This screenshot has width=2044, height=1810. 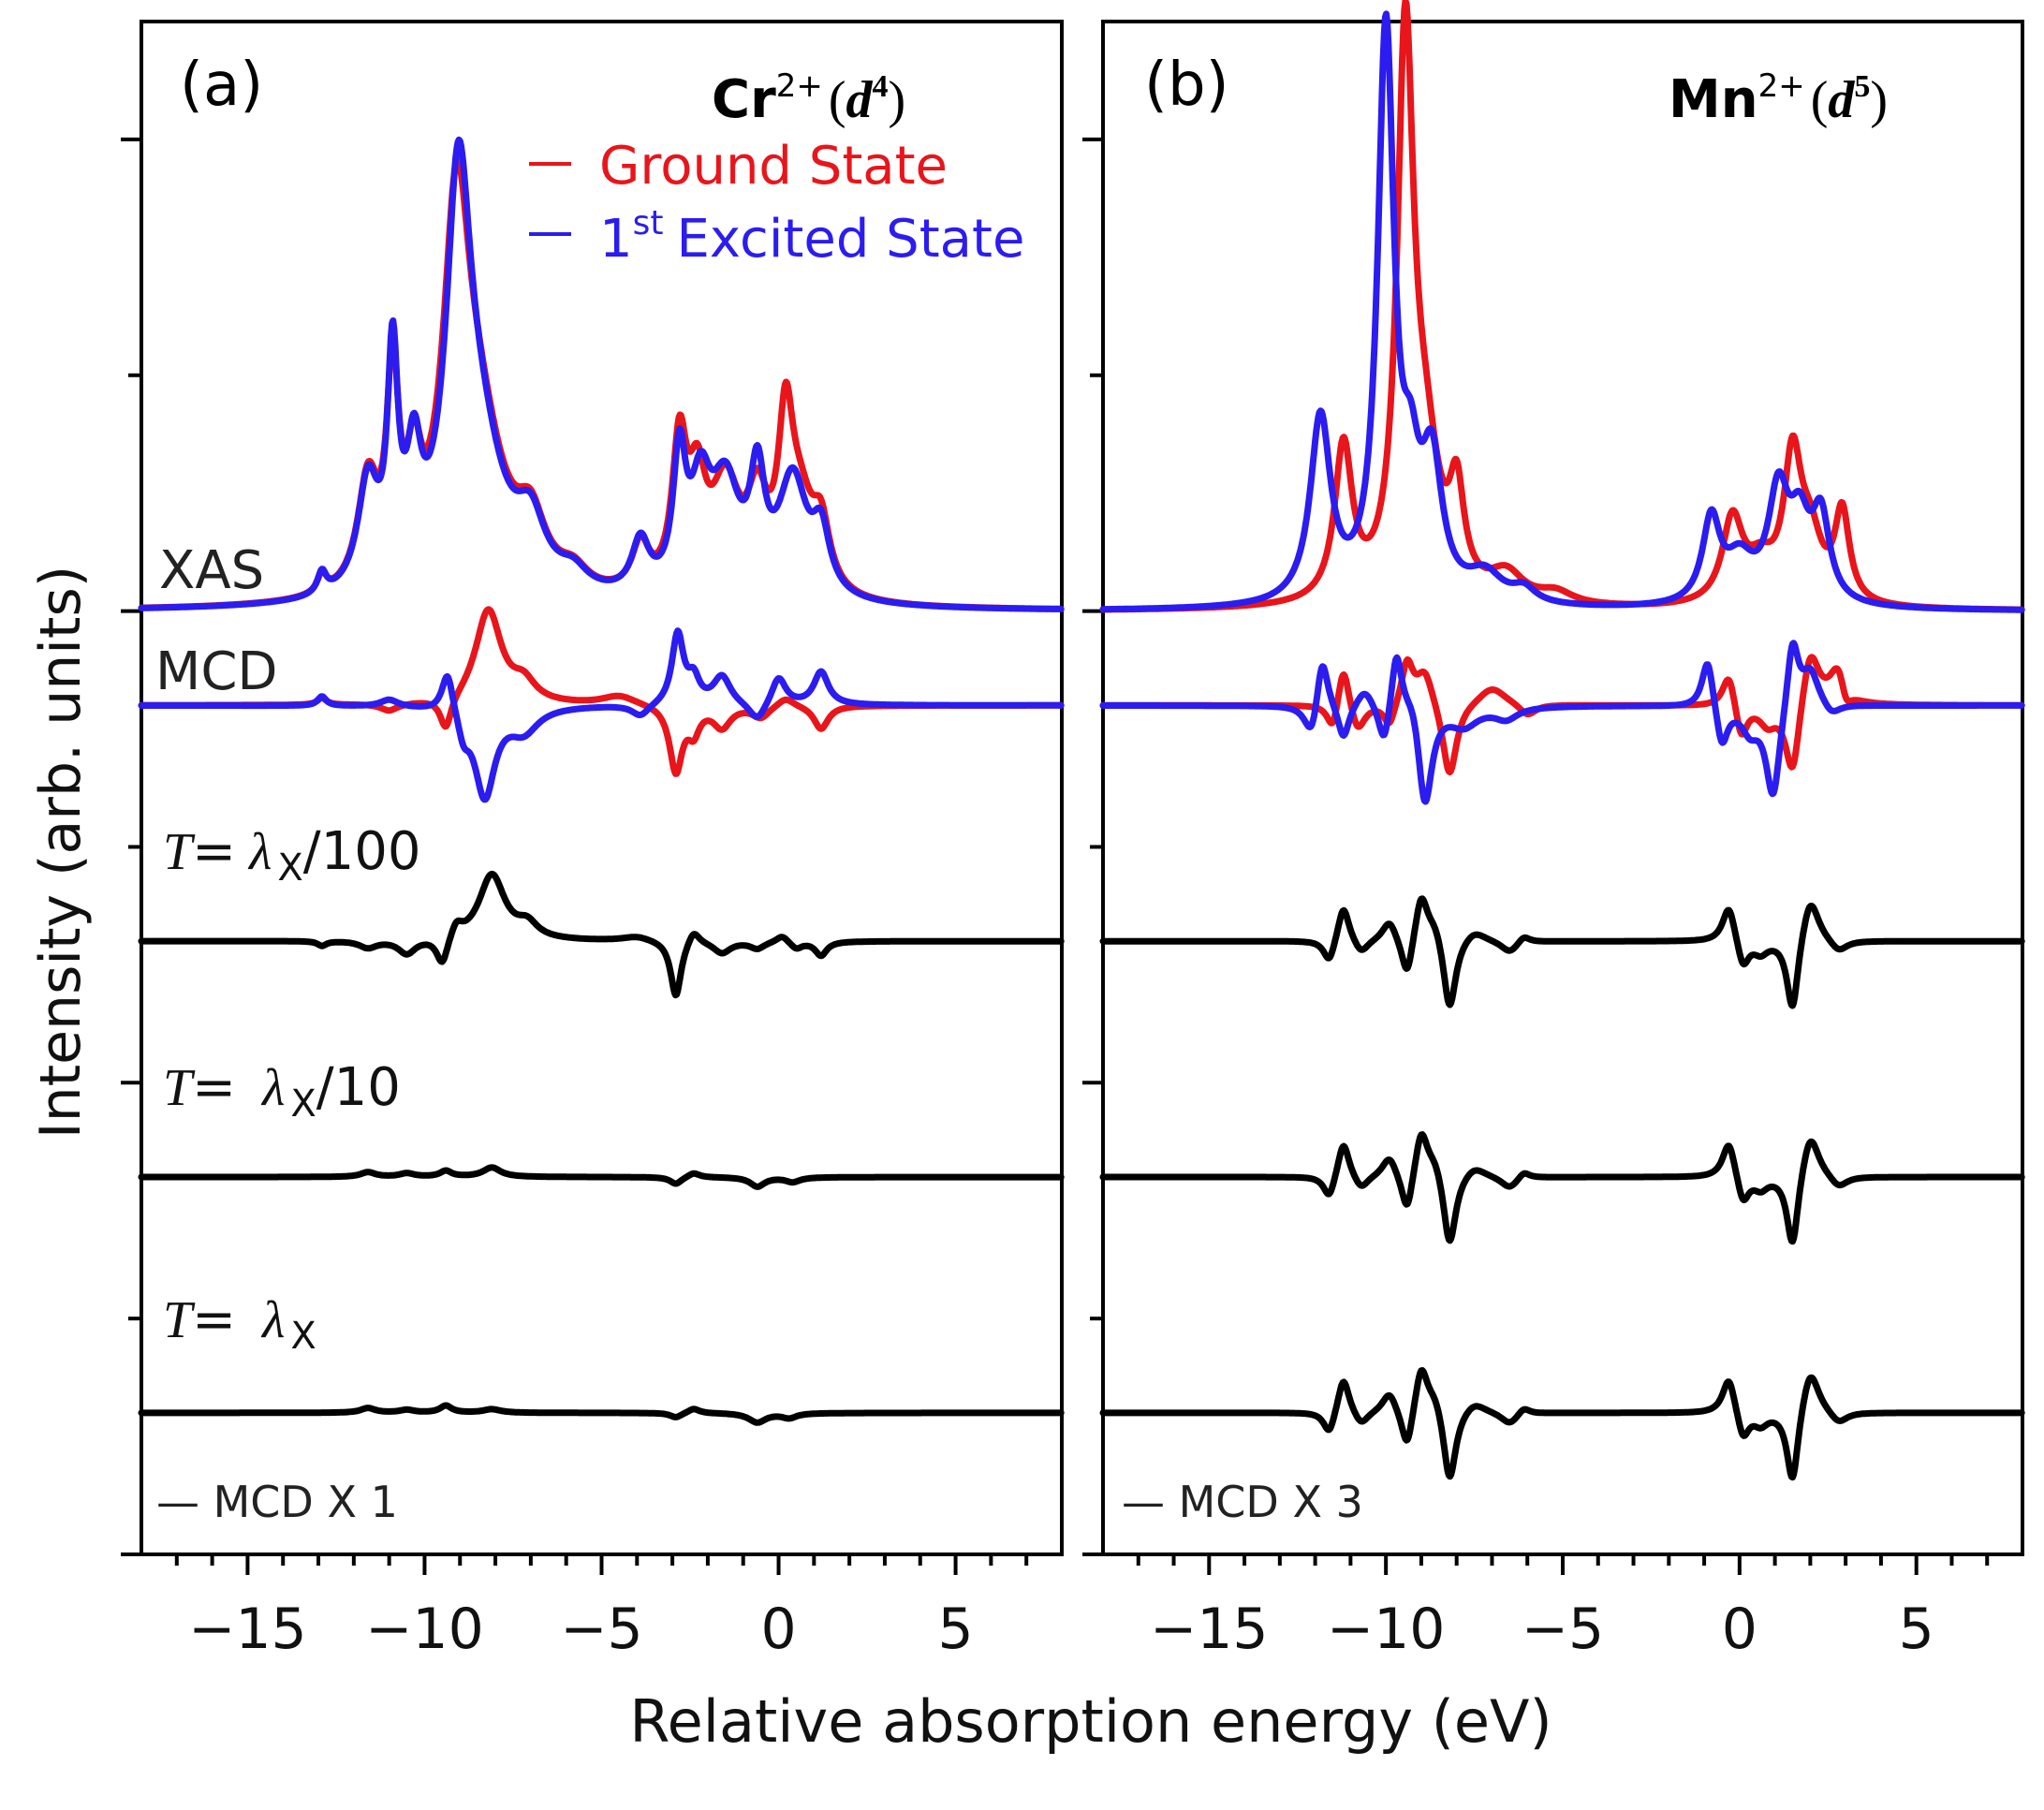 I want to click on legend-excited-label: 1st Excited State, so click(x=811, y=237).